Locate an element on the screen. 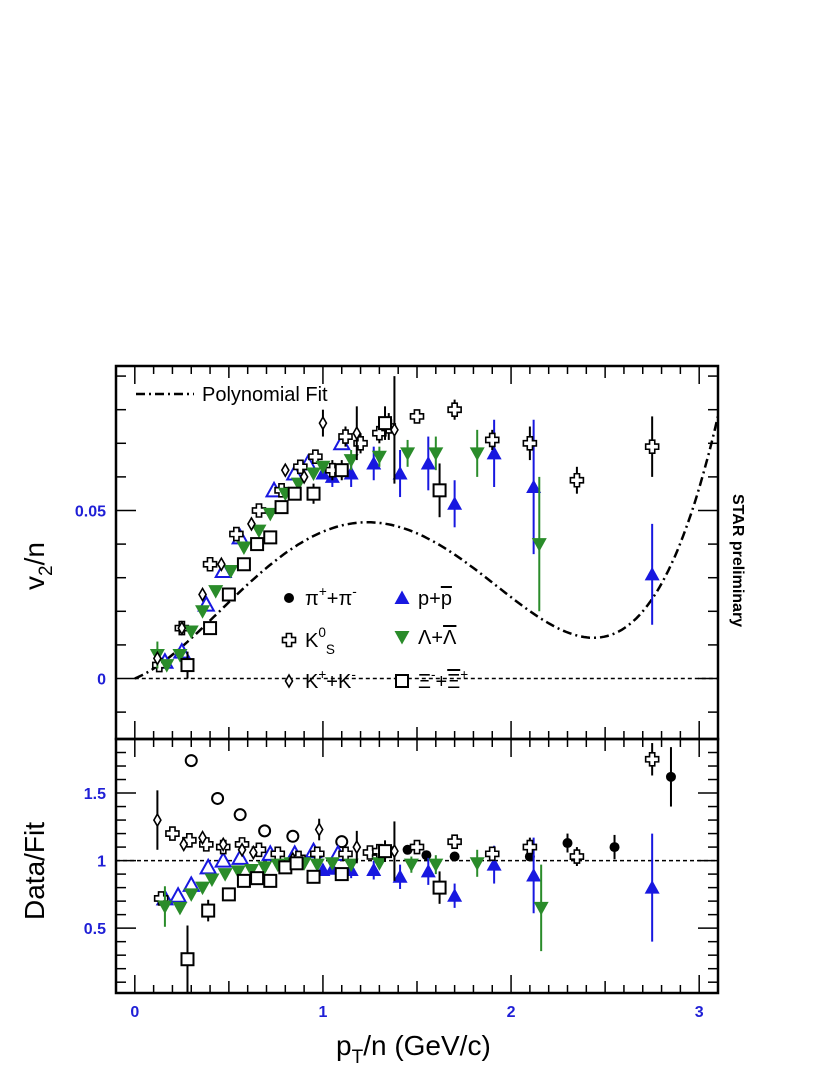 This screenshot has width=830, height=1075. x-tick-label: 1 is located at coordinates (322, 1012).